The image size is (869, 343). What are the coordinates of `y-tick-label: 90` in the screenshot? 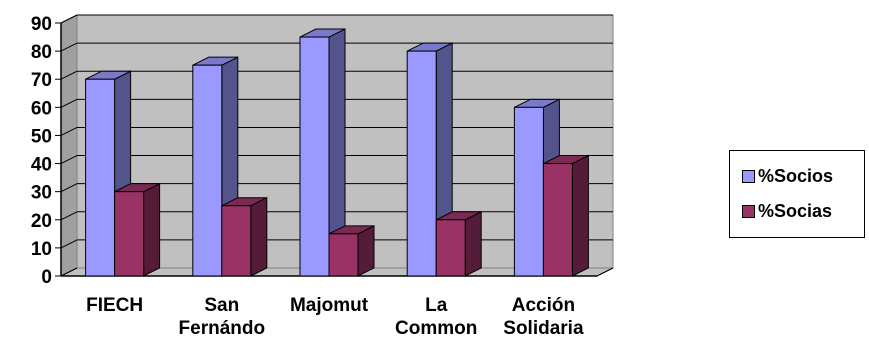 It's located at (41, 24).